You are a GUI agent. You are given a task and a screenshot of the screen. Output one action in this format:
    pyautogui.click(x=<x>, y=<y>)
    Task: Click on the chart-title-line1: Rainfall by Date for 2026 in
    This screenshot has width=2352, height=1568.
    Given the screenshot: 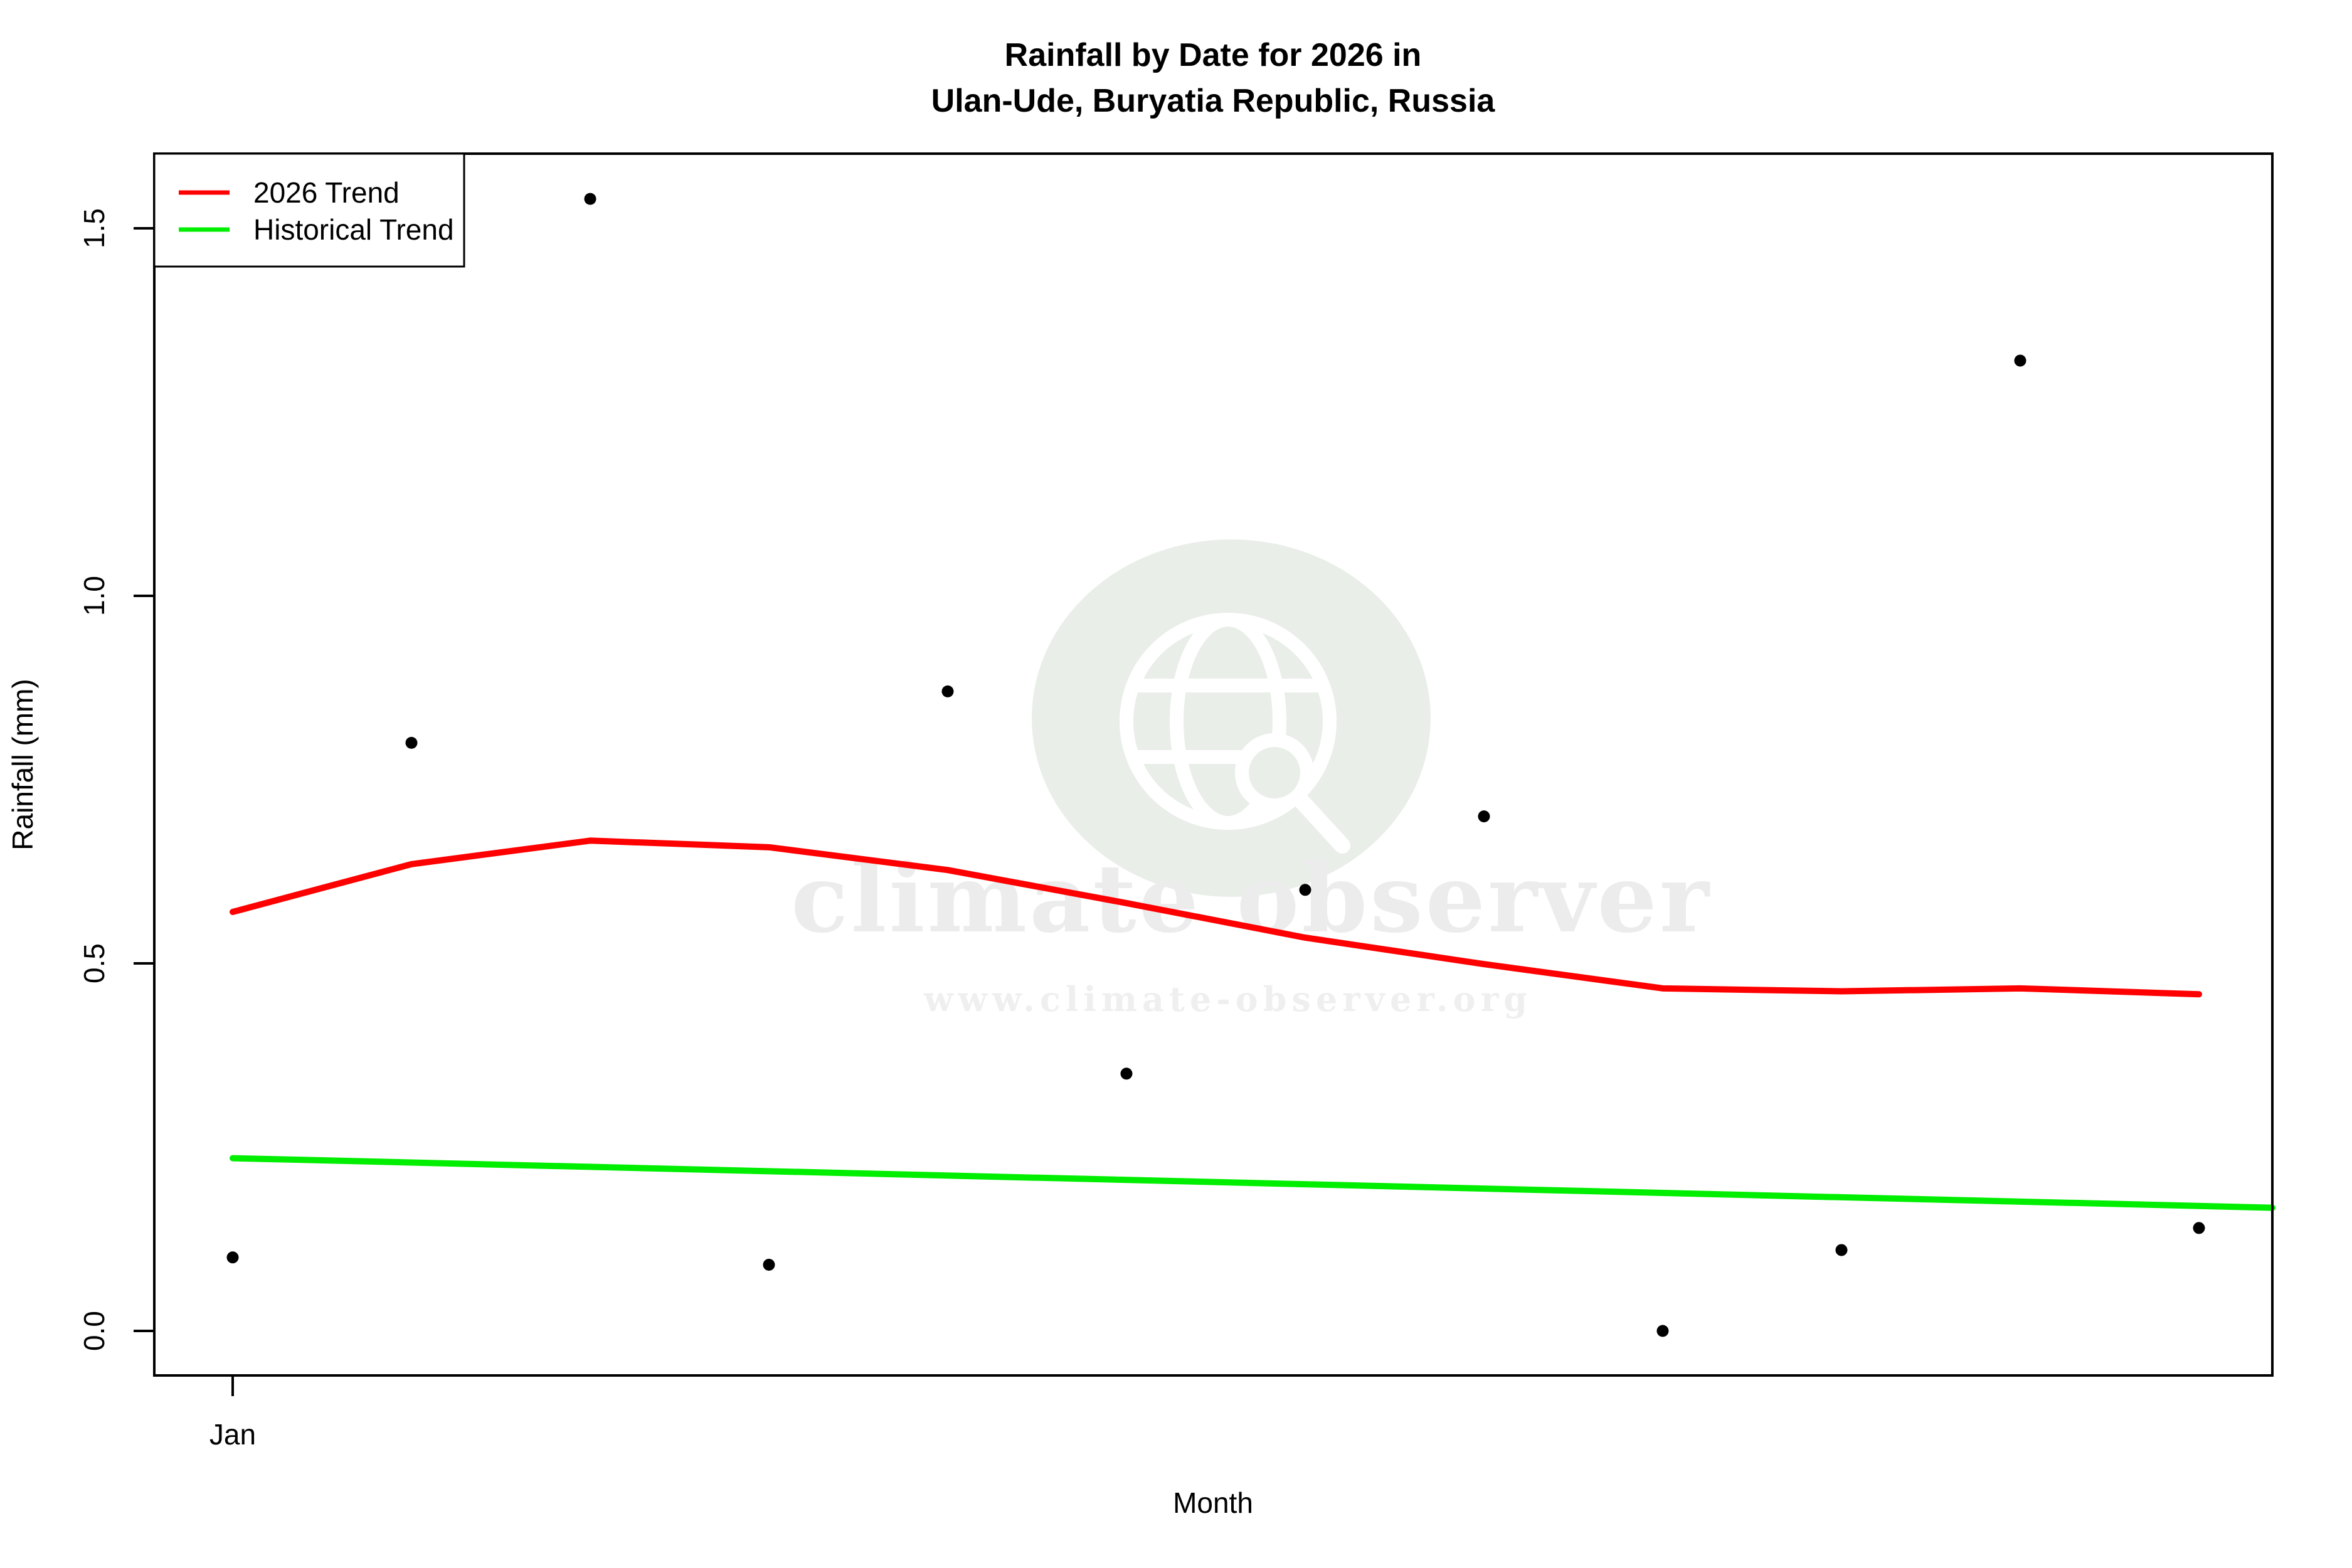 What is the action you would take?
    pyautogui.click(x=1213, y=55)
    